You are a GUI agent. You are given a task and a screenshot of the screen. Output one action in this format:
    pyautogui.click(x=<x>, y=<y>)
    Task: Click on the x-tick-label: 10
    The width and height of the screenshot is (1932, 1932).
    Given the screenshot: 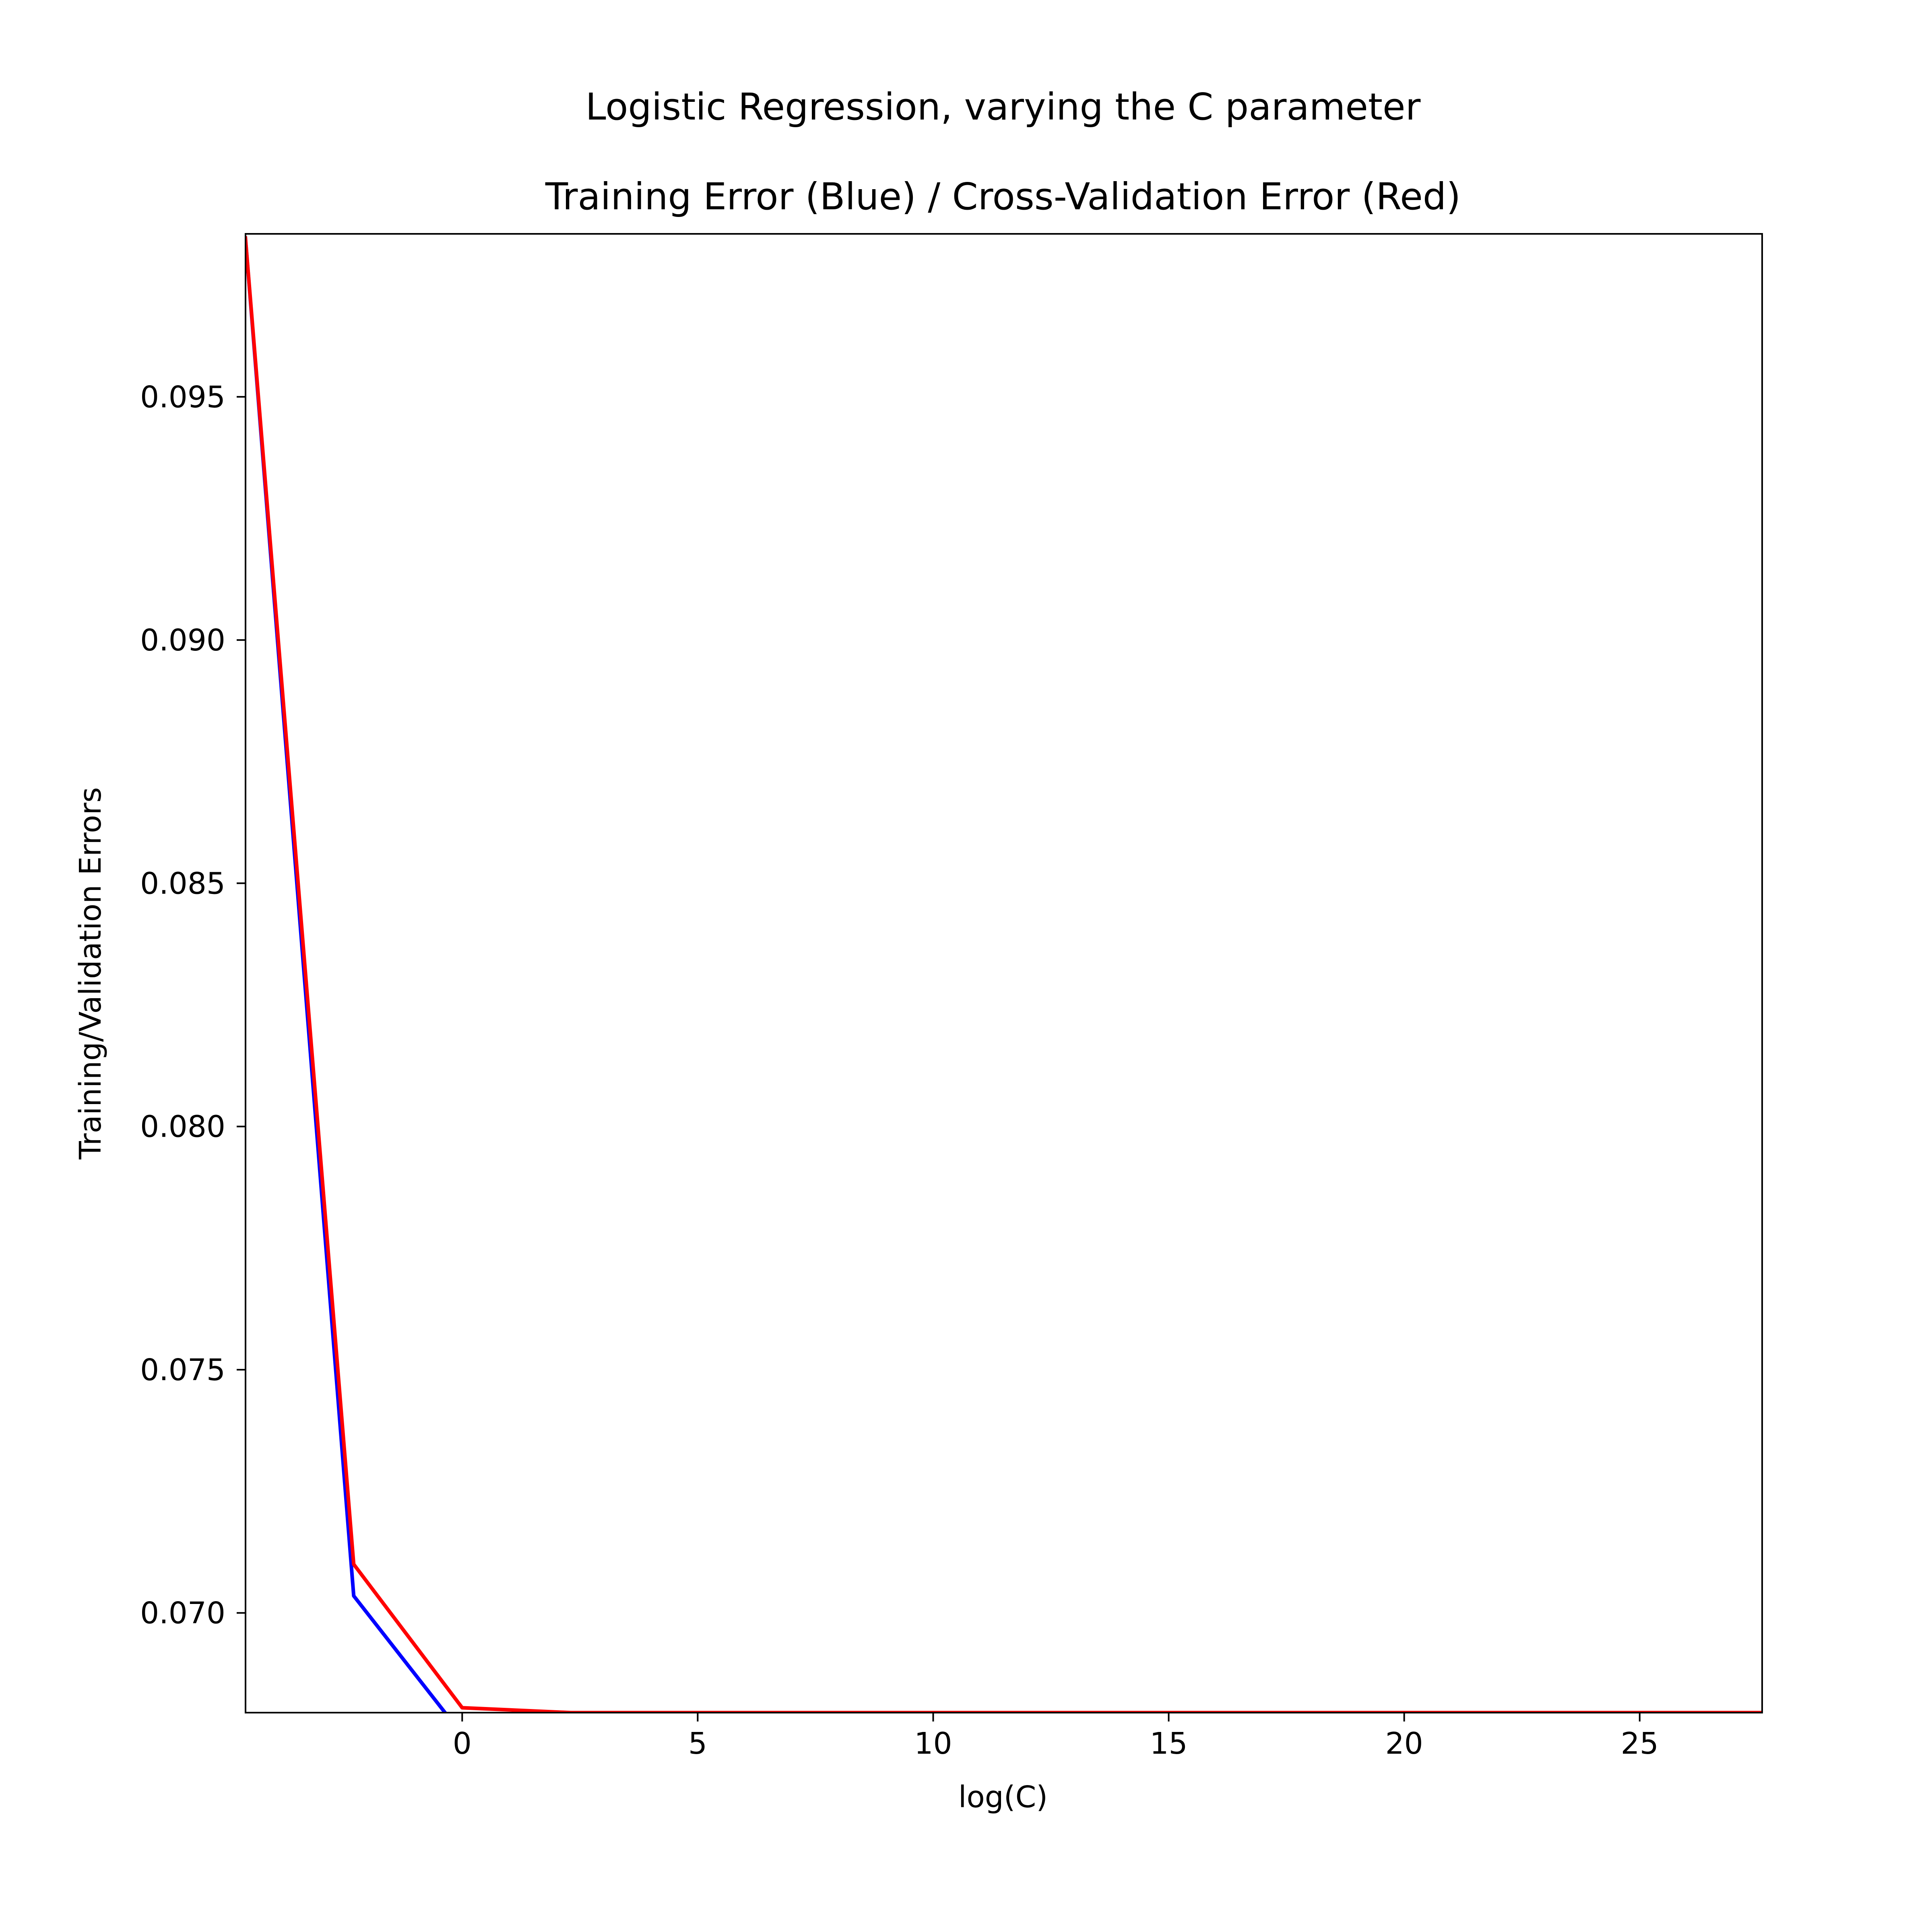 What is the action you would take?
    pyautogui.click(x=933, y=1743)
    